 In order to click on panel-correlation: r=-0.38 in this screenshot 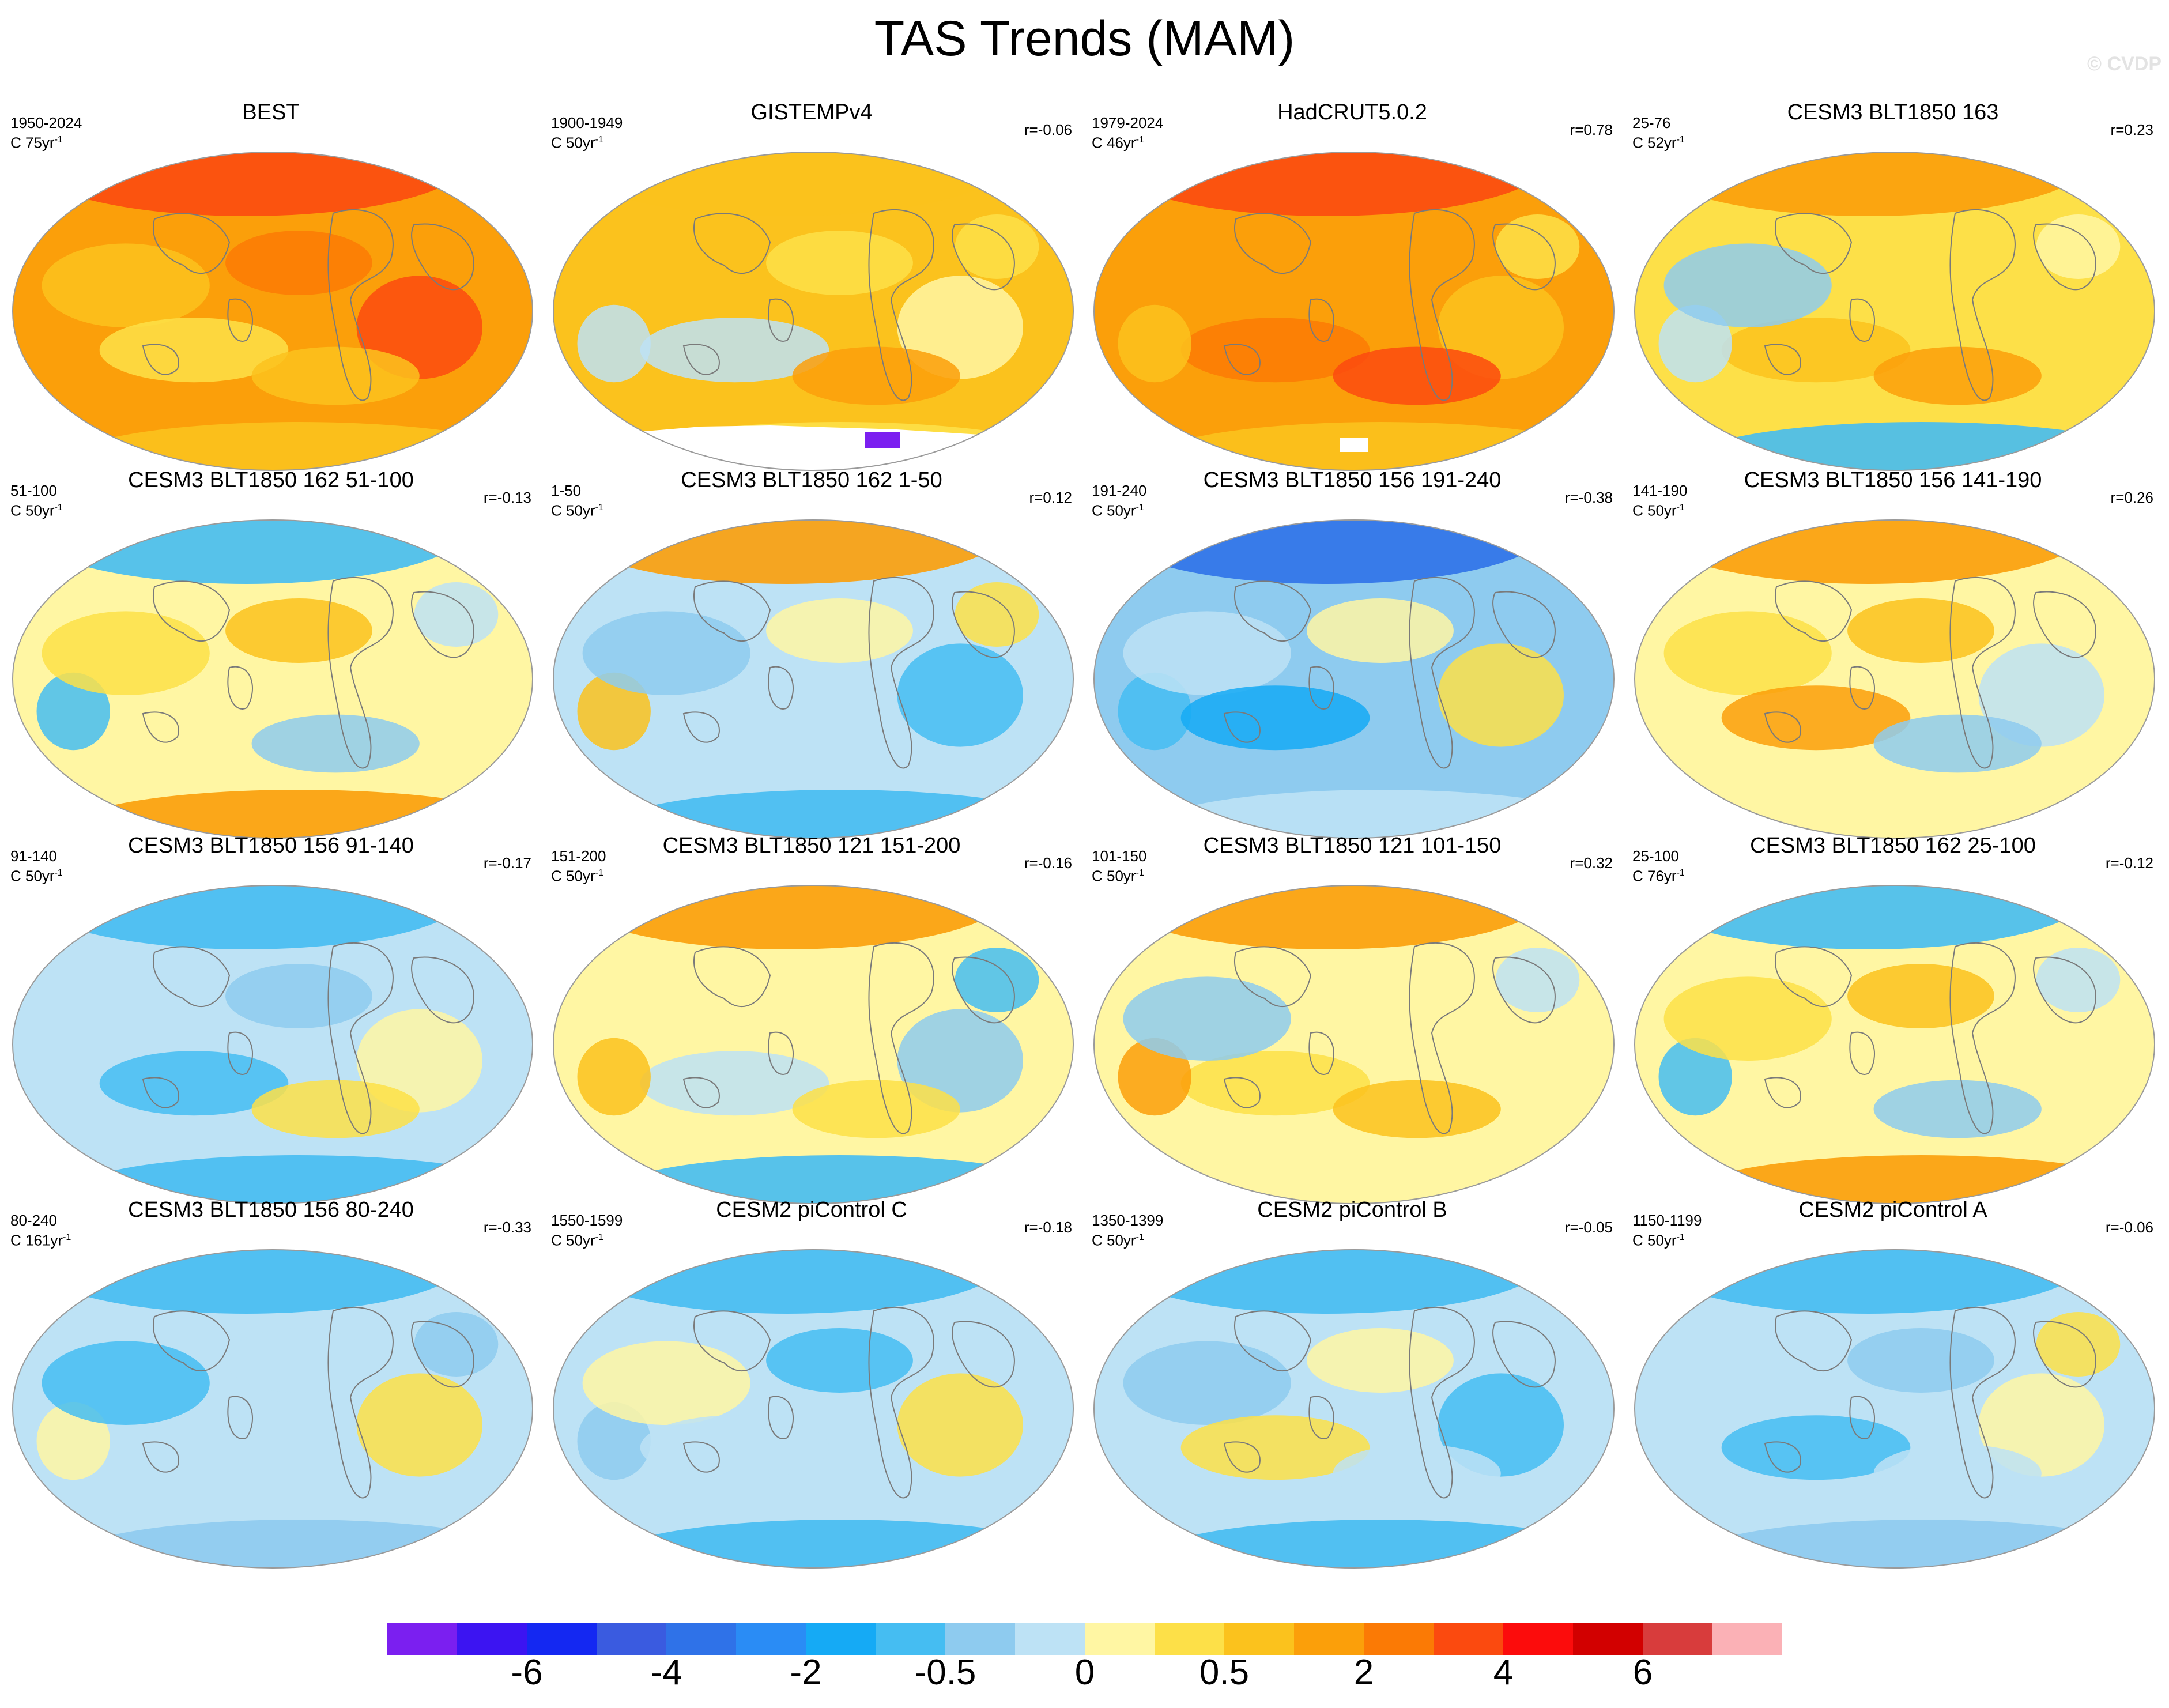, I will do `click(1588, 497)`.